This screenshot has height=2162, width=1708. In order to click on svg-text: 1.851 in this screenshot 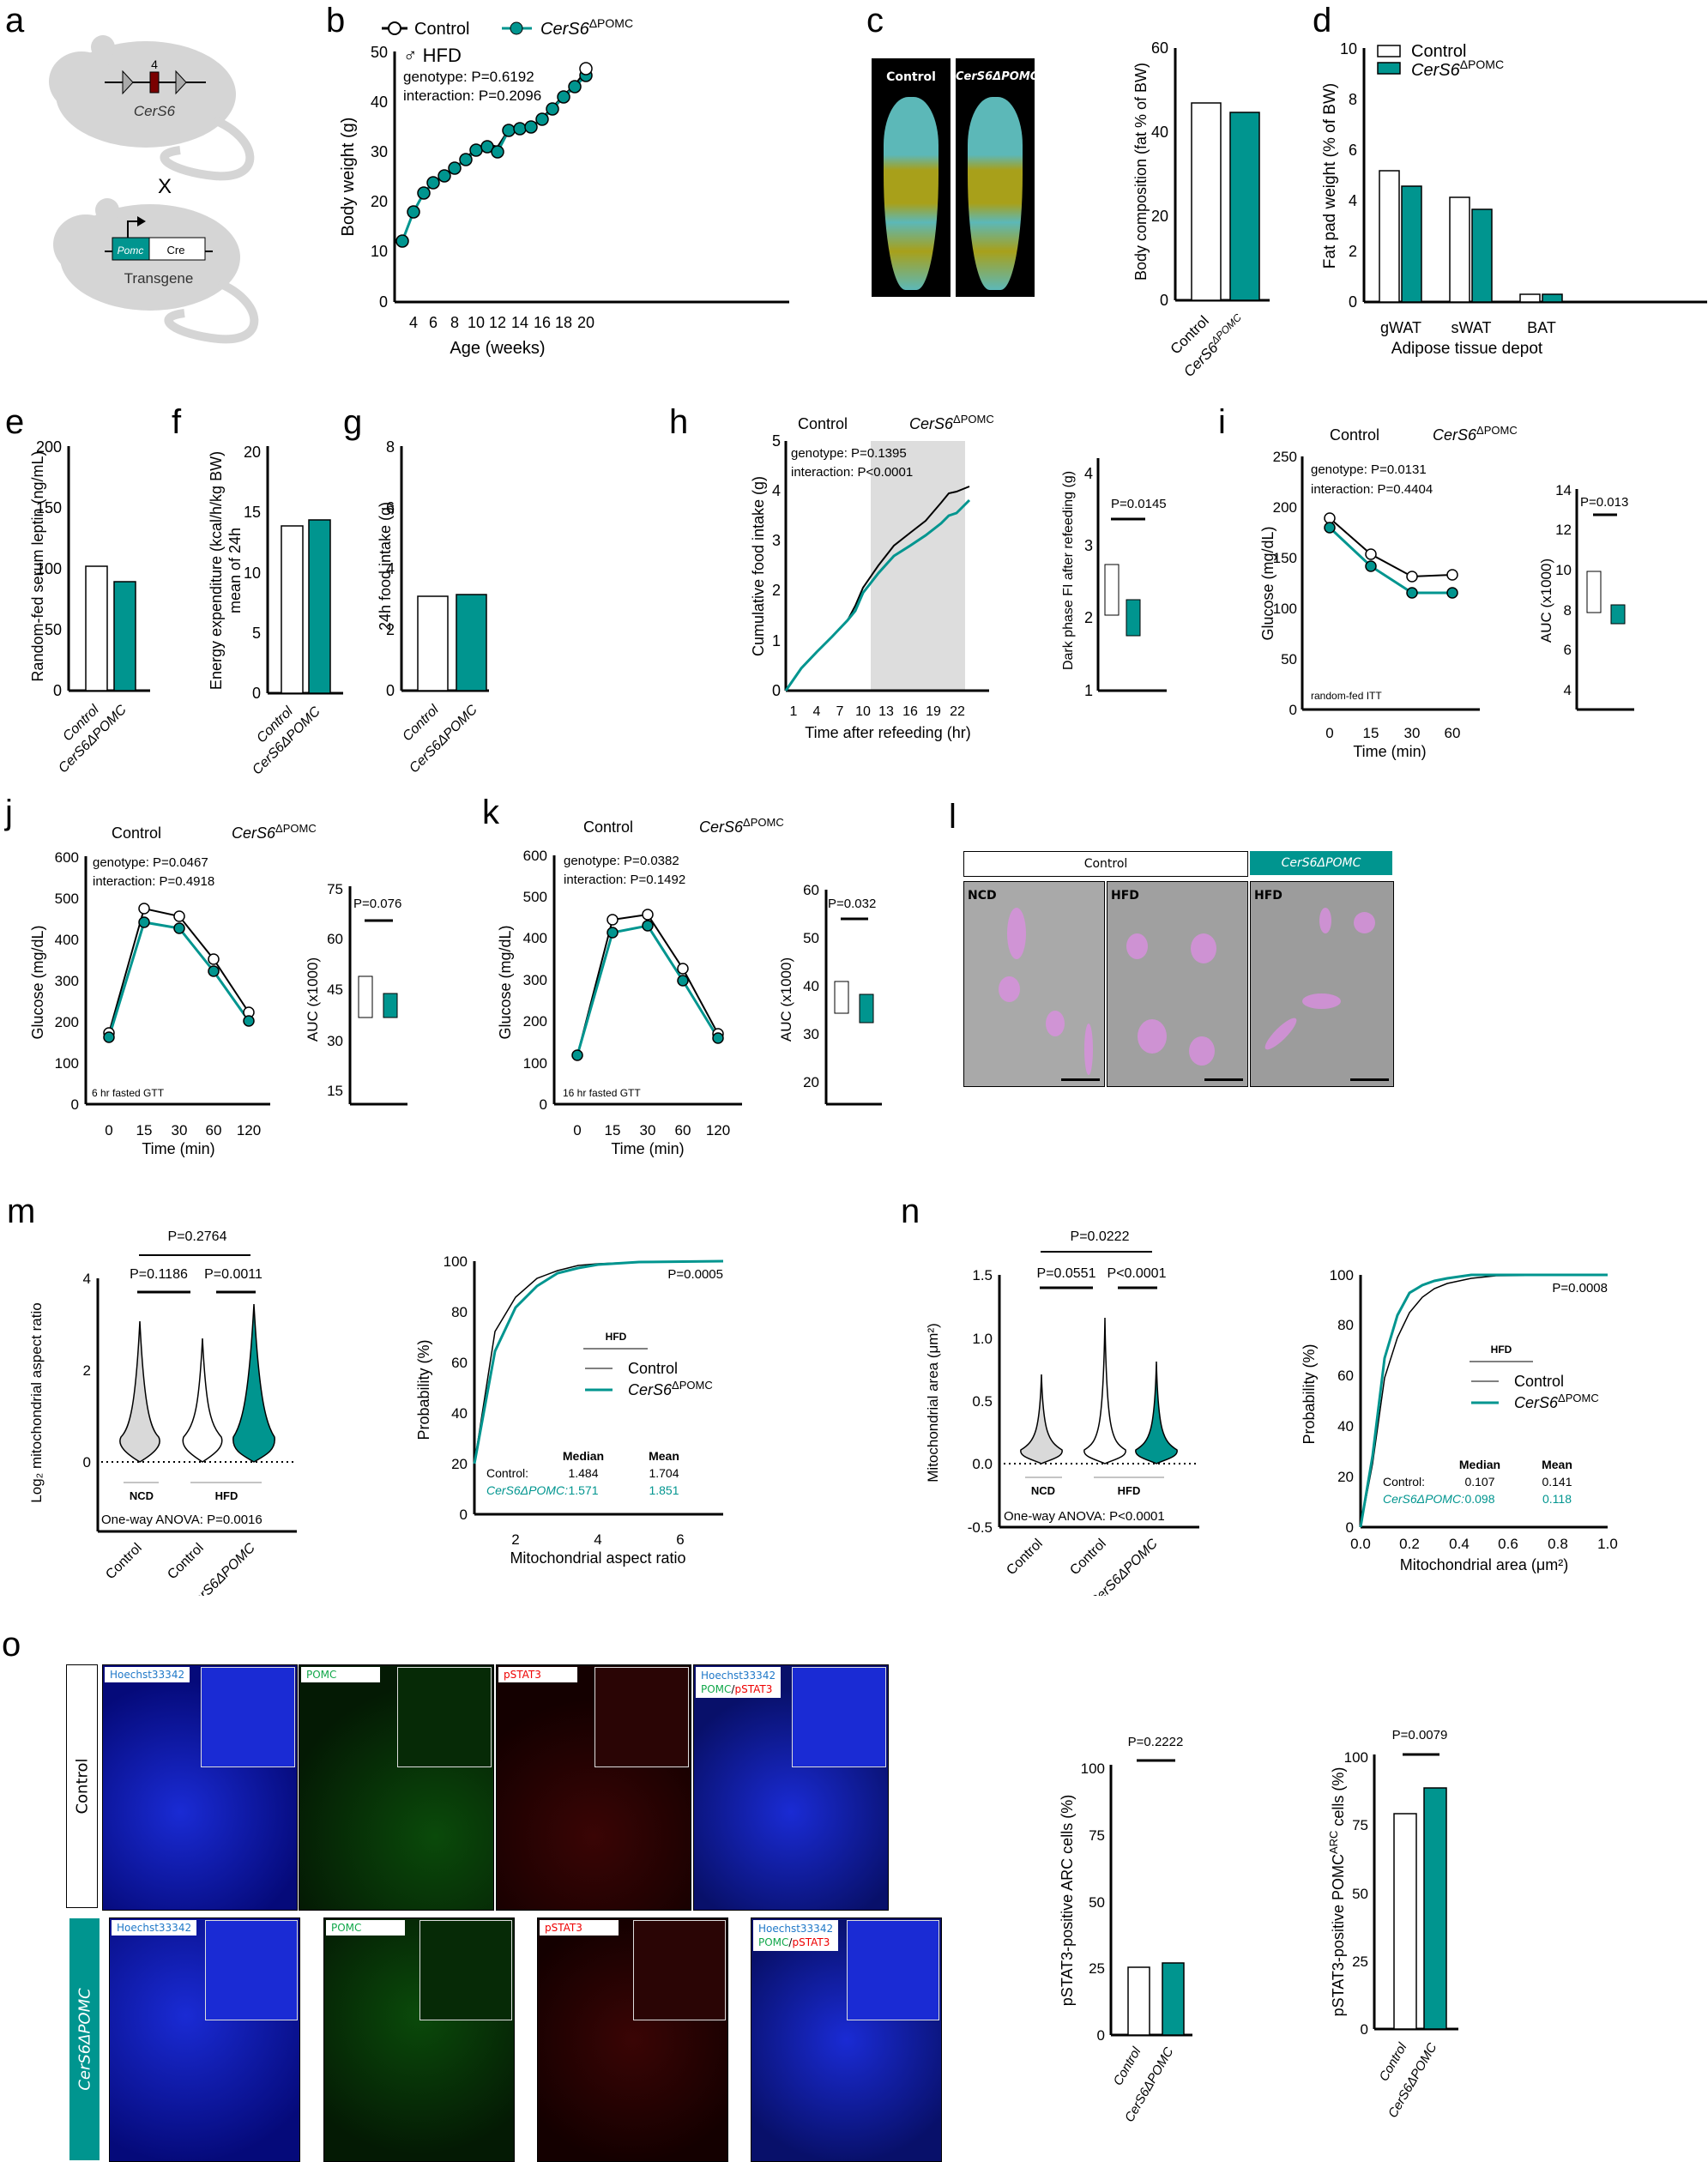, I will do `click(664, 1490)`.